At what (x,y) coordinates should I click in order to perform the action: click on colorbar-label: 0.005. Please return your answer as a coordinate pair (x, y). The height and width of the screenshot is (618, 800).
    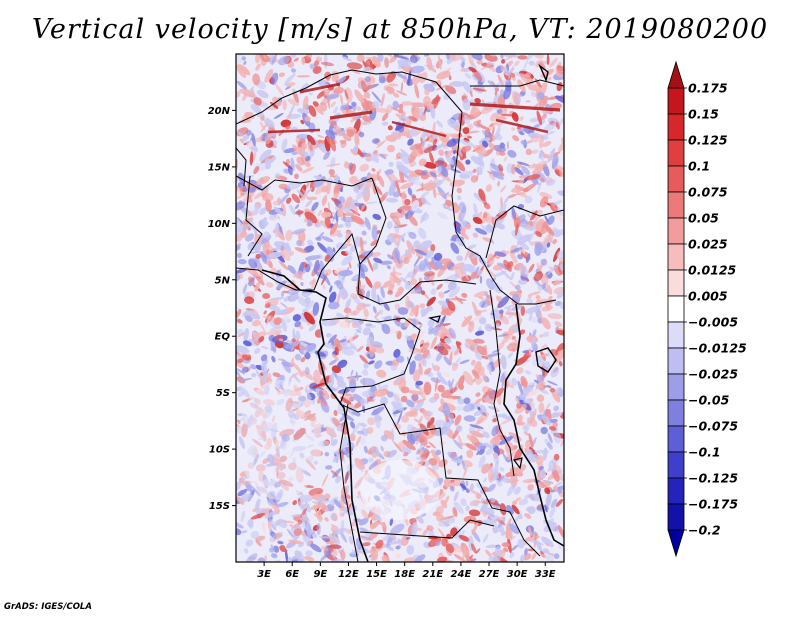
    Looking at the image, I should click on (708, 296).